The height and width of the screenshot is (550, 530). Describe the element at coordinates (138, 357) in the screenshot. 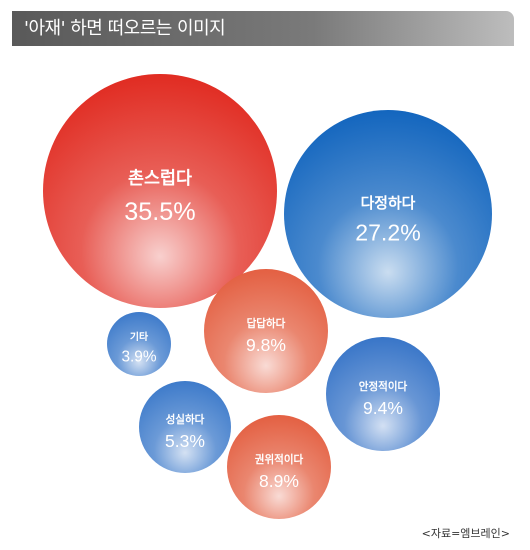

I see `bubble-value: 3.9%` at that location.